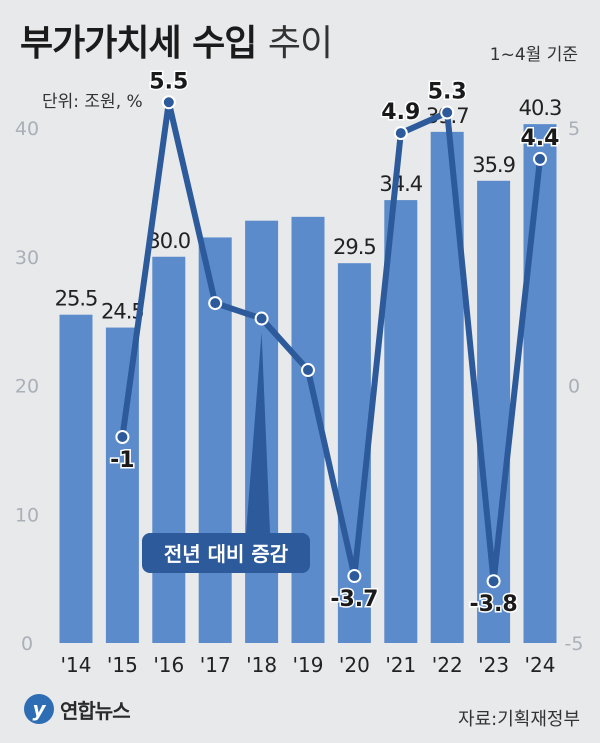 The width and height of the screenshot is (600, 743). I want to click on bar-label-10: 40.3, so click(540, 108).